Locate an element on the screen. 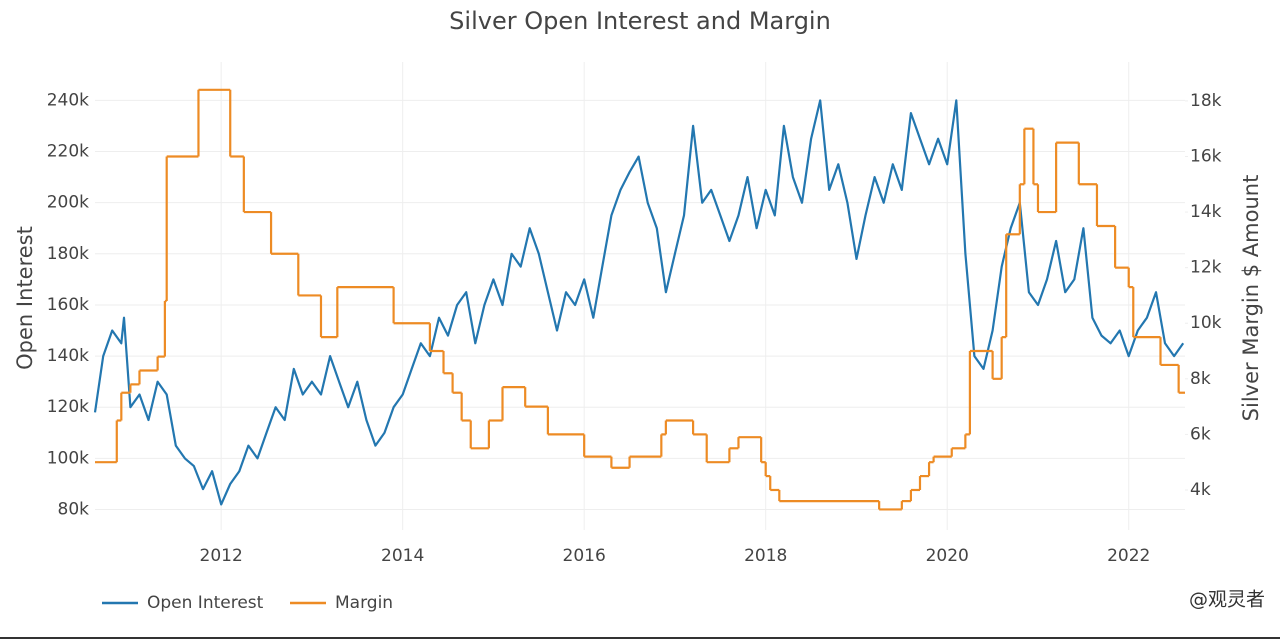 This screenshot has height=641, width=1280. y2-tick-label: 18k is located at coordinates (1206, 101).